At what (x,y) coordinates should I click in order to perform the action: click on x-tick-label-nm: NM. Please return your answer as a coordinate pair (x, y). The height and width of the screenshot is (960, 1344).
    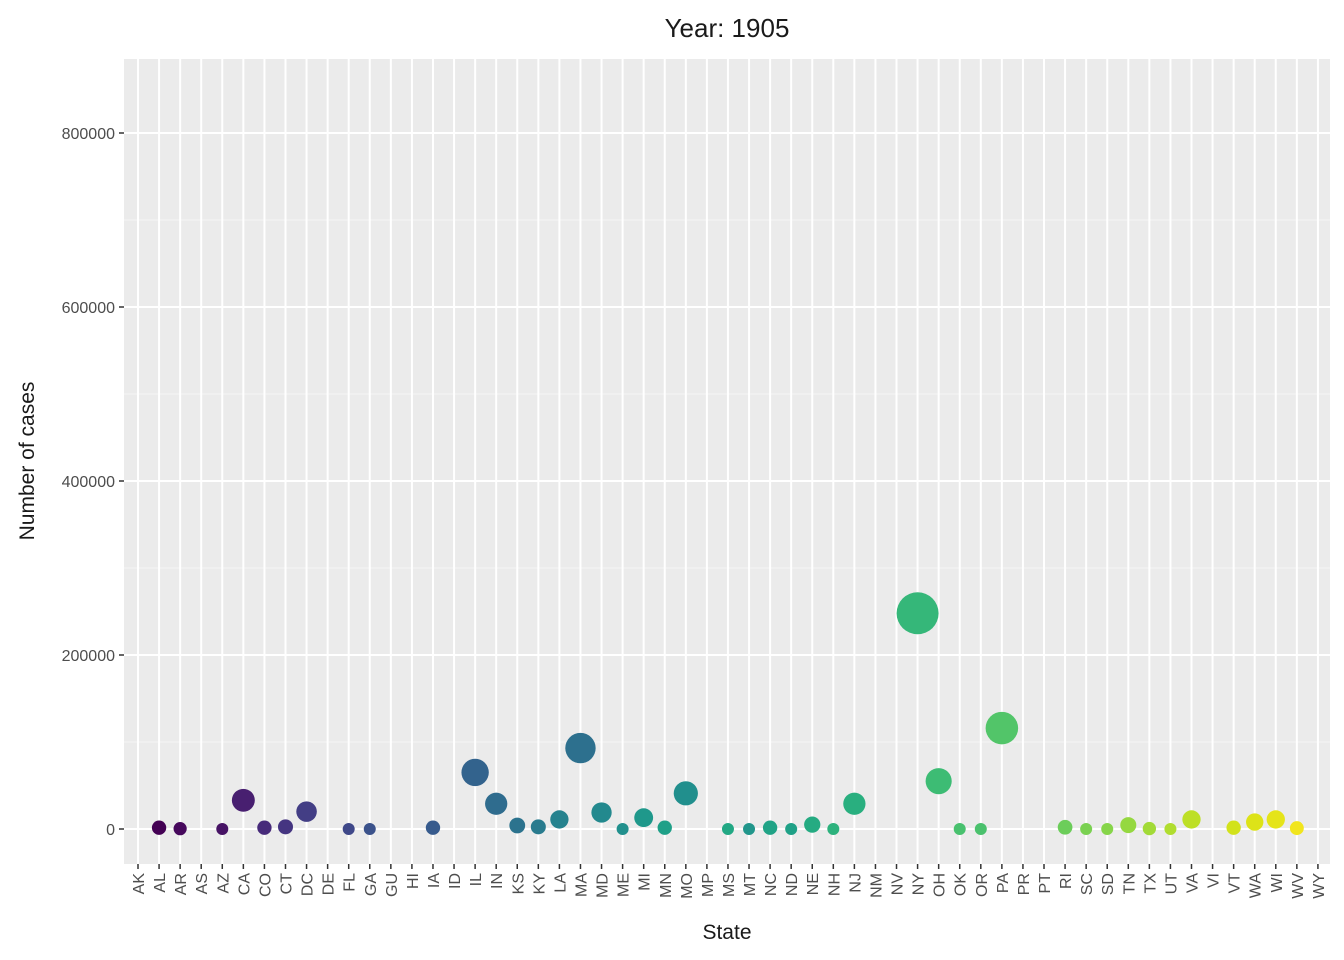
    Looking at the image, I should click on (876, 885).